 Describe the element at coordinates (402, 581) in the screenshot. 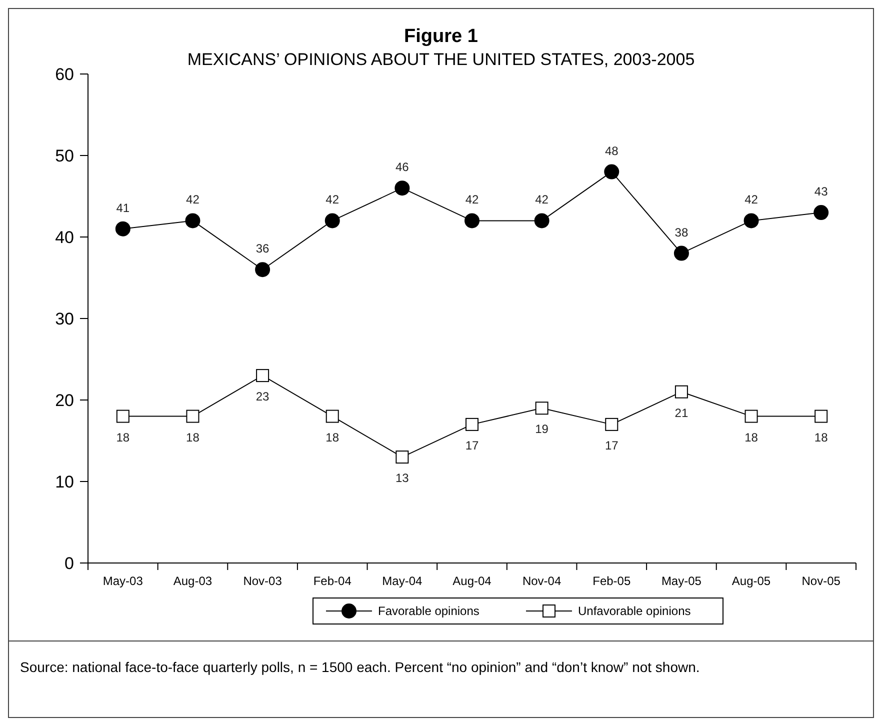

I see `x-tick-label: May-04` at that location.